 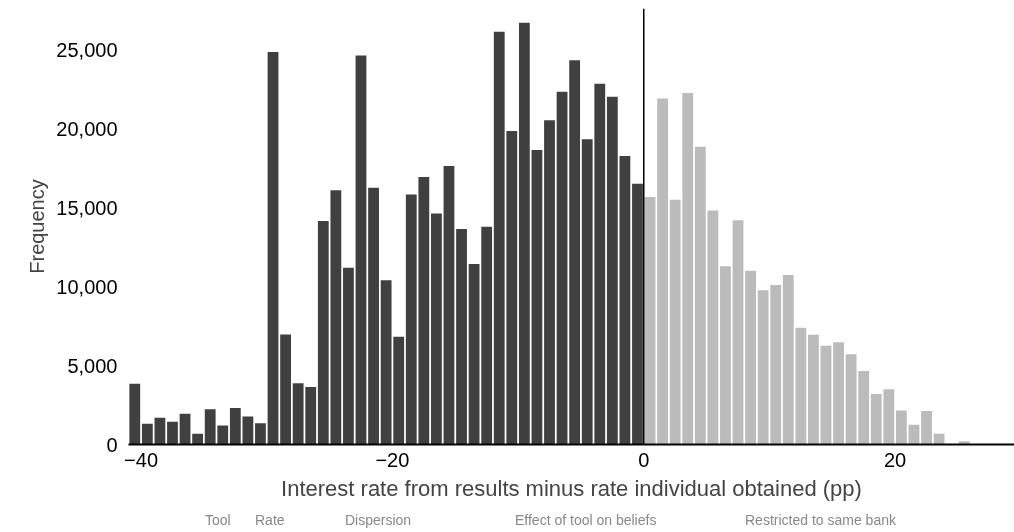 I want to click on y-axis-title: Frequency, so click(x=37, y=226).